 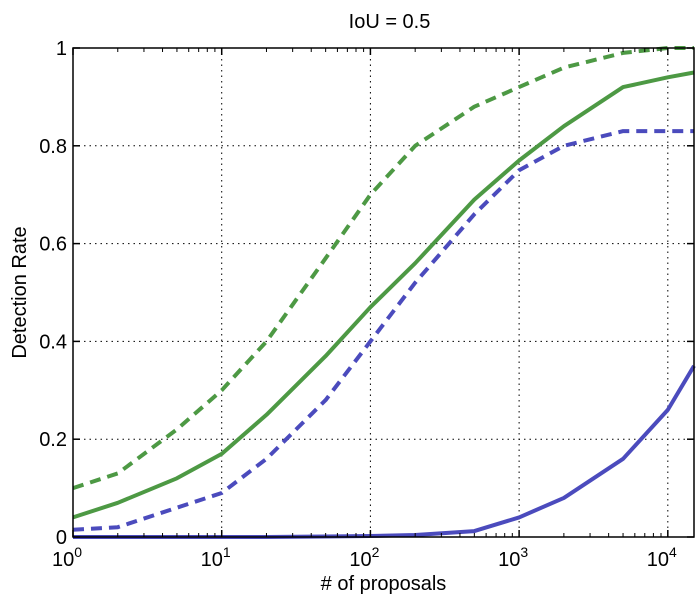 What do you see at coordinates (227, 552) in the screenshot?
I see `x-tick-exponent: 1` at bounding box center [227, 552].